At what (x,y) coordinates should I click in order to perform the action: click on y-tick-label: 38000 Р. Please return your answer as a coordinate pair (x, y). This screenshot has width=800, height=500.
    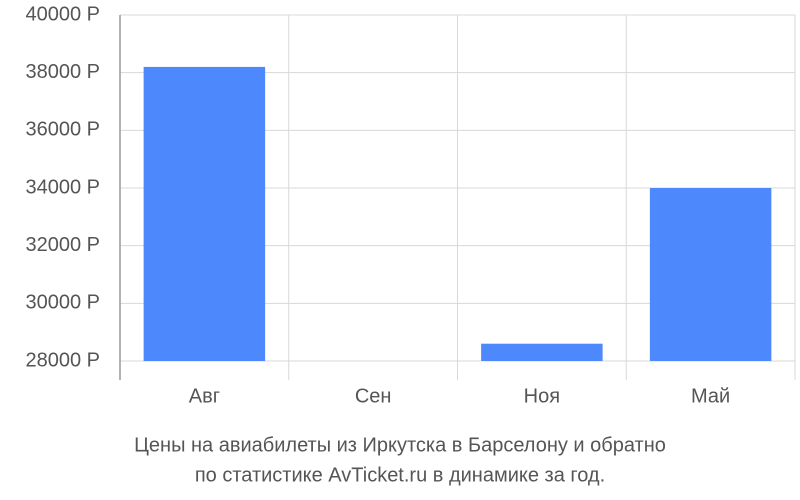
    Looking at the image, I should click on (62, 72).